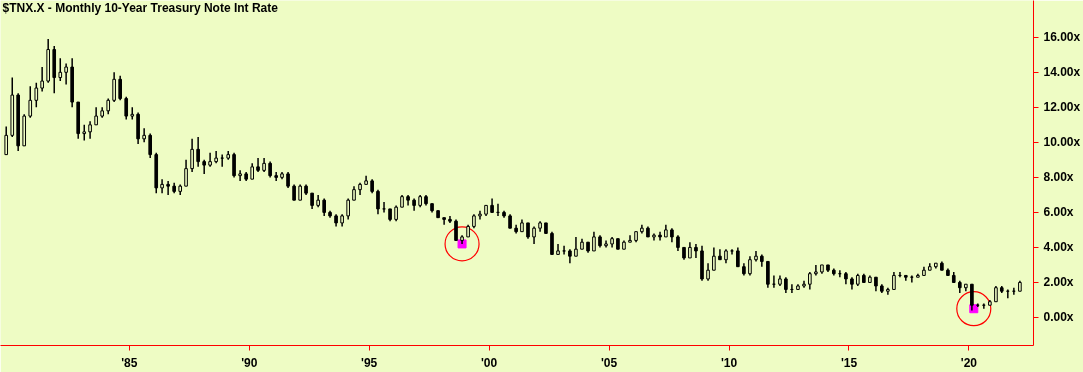 Image resolution: width=1083 pixels, height=372 pixels. Describe the element at coordinates (849, 362) in the screenshot. I see `x-tick-label: '15` at that location.